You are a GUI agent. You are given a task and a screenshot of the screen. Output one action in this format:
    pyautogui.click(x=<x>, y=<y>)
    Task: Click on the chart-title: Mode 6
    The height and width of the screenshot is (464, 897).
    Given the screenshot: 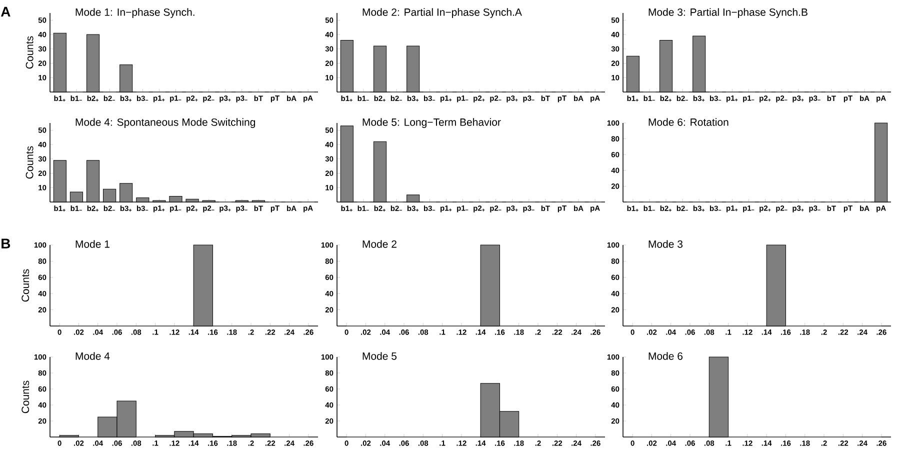 What is the action you would take?
    pyautogui.click(x=665, y=356)
    